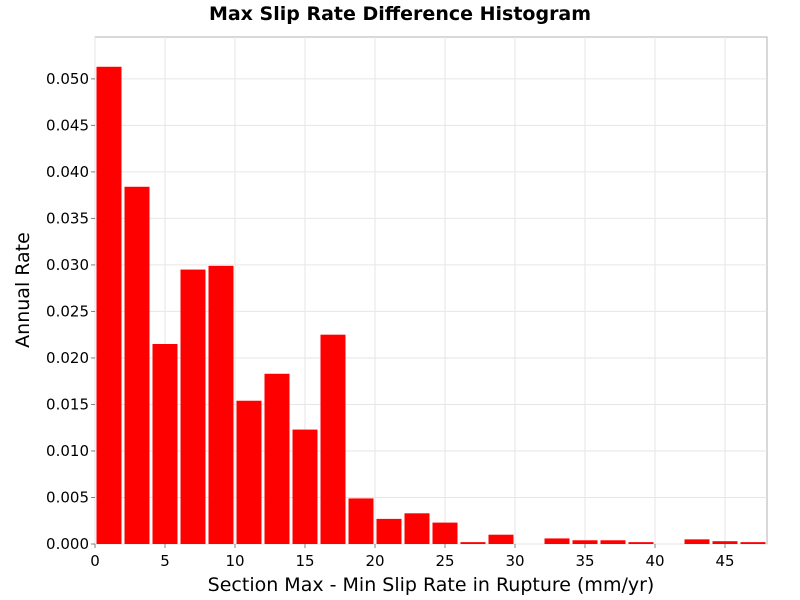  Describe the element at coordinates (444, 561) in the screenshot. I see `x-tick-label: 25` at that location.